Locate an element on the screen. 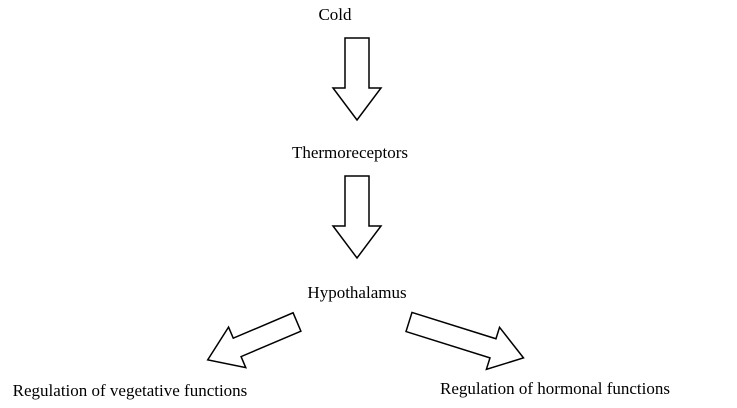  node-label: Thermoreceptors is located at coordinates (350, 152).